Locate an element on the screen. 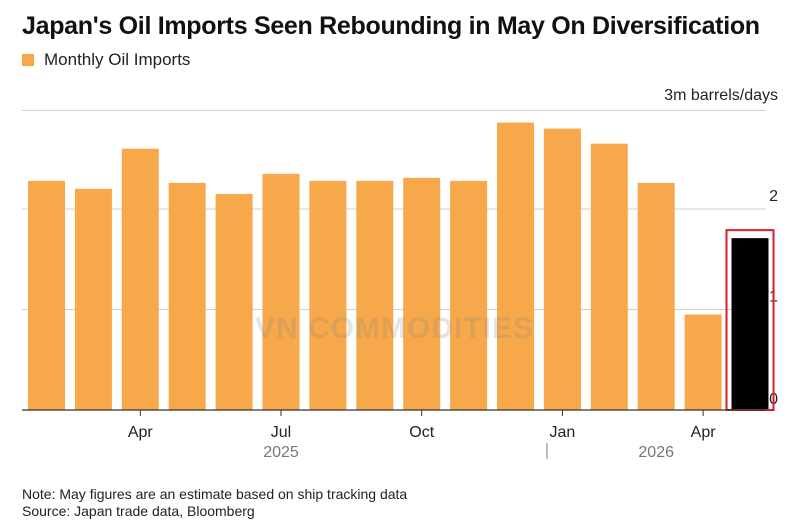 The image size is (800, 528). watermark-text: VN COMMODITIES is located at coordinates (395, 328).